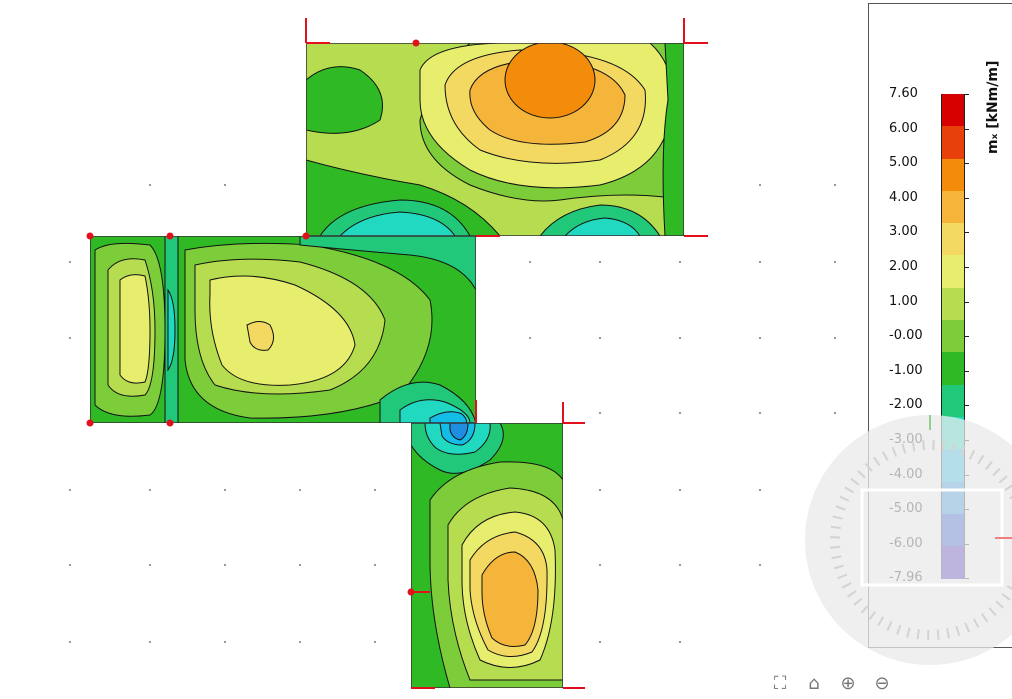 This screenshot has height=699, width=1012. Describe the element at coordinates (814, 683) in the screenshot. I see `home-view-icon: ⌂` at that location.